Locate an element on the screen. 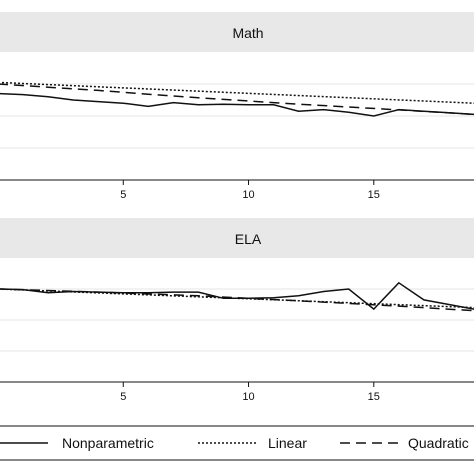 This screenshot has width=474, height=474. legend: Nonparametric Linear Quadratic is located at coordinates (237, 443).